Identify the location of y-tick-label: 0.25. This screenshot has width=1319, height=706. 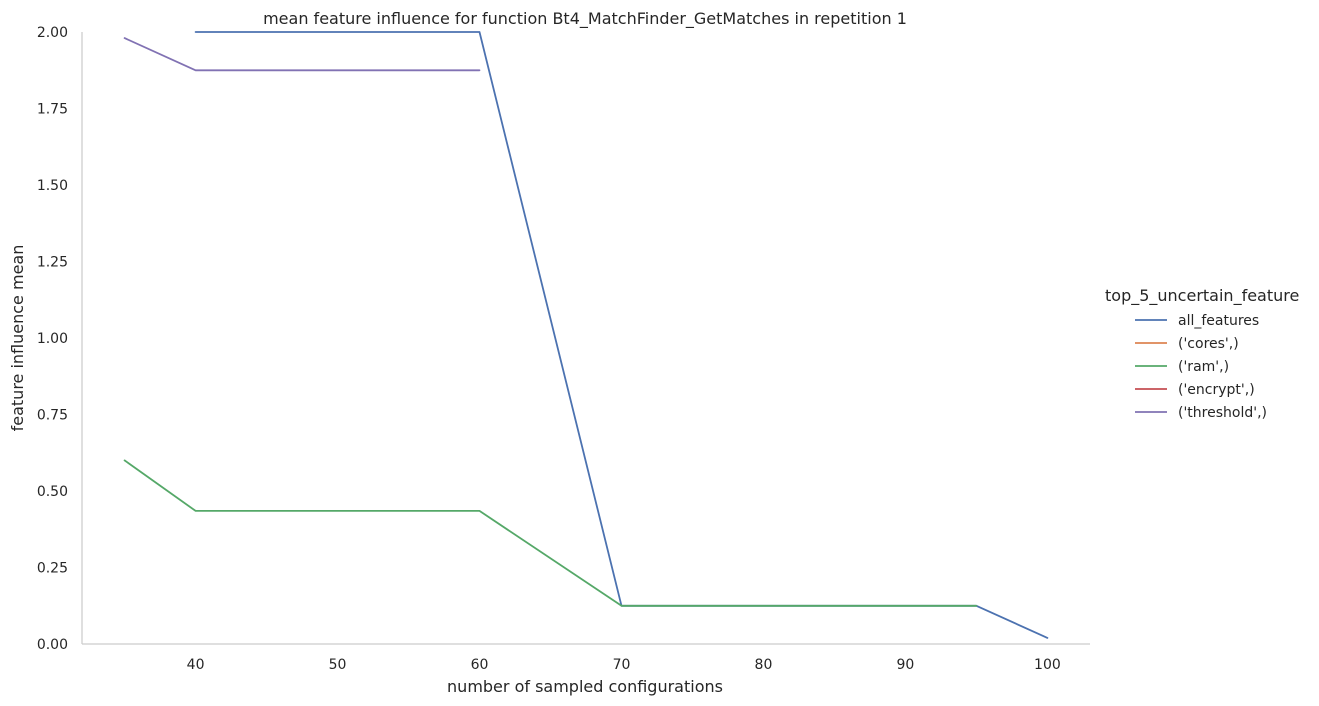
(52, 569).